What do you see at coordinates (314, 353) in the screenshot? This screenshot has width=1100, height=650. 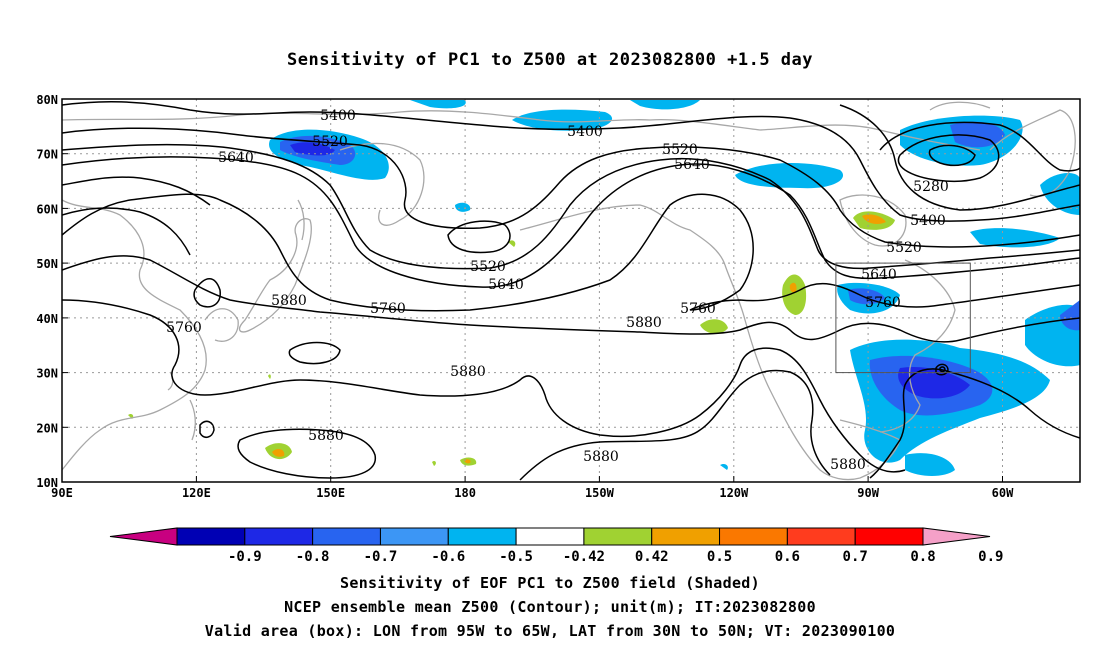 I see `contour-5880-hi` at bounding box center [314, 353].